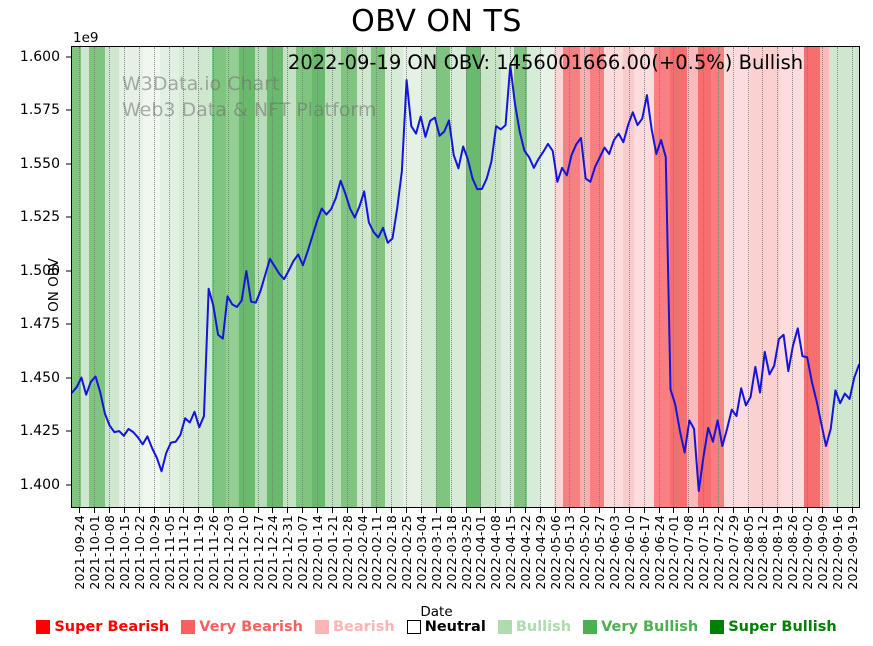 The image size is (873, 646). What do you see at coordinates (570, 552) in the screenshot?
I see `x-tick-label: 2022-05-13` at bounding box center [570, 552].